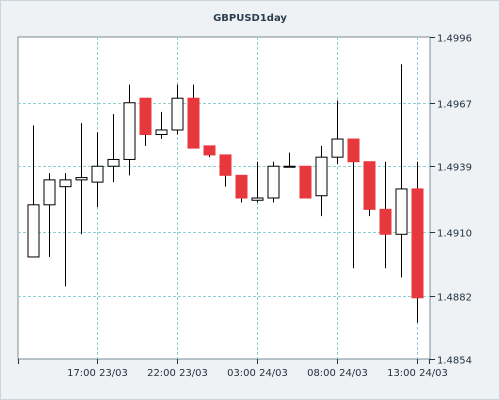 The image size is (500, 400). What do you see at coordinates (257, 373) in the screenshot?
I see `x-tick-label: 03:00 24/03` at bounding box center [257, 373].